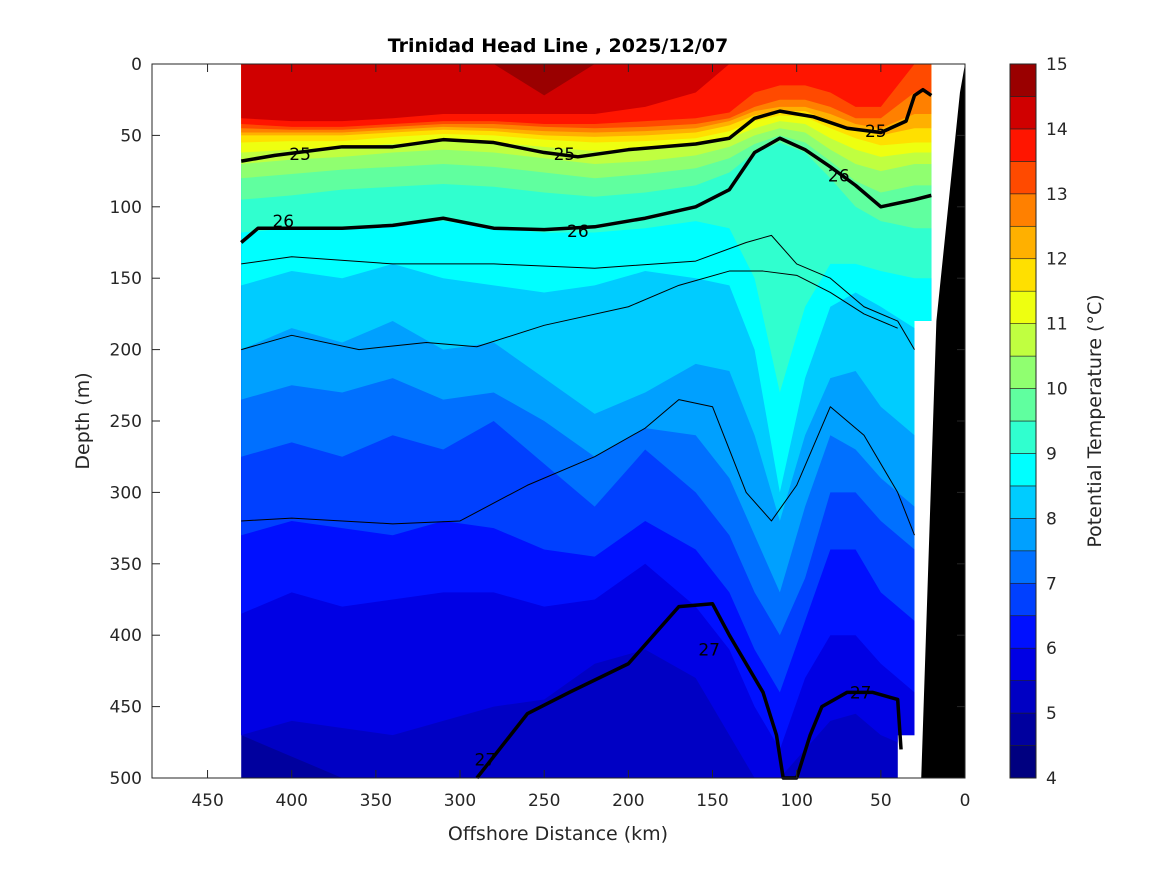  I want to click on colorbar-swatch-9.5, so click(1023, 405).